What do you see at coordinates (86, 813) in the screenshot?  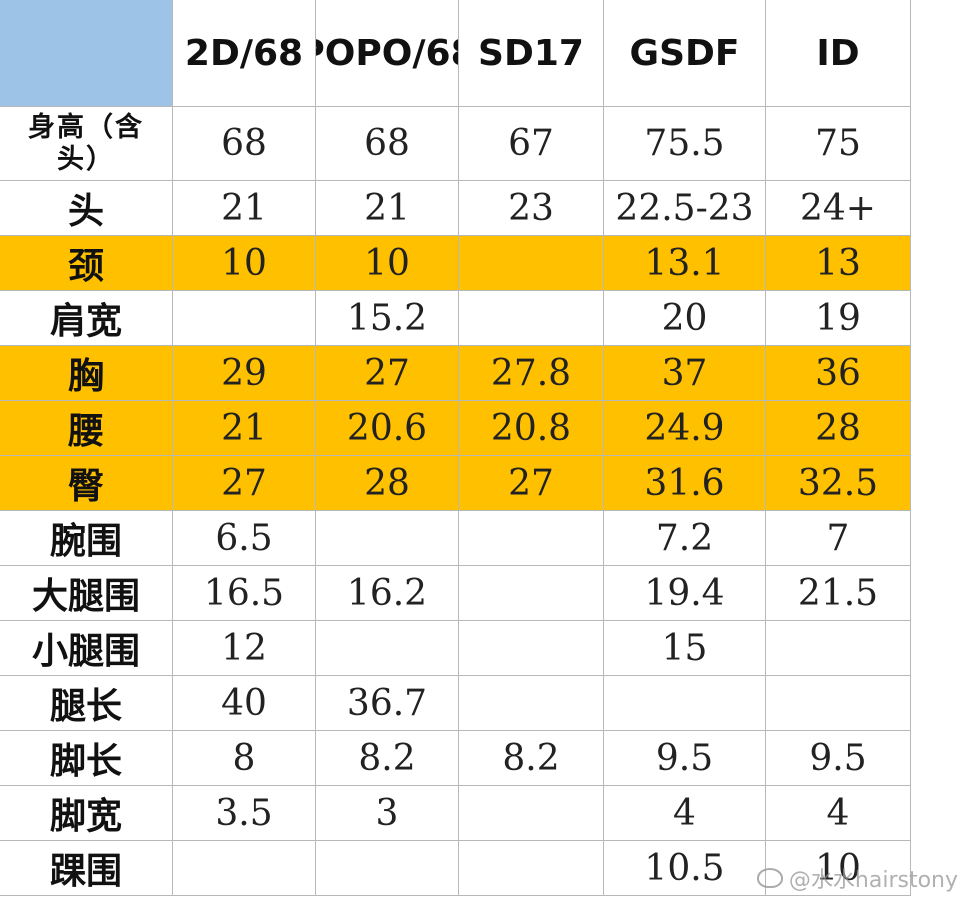 I see `row-label: 脚宽` at bounding box center [86, 813].